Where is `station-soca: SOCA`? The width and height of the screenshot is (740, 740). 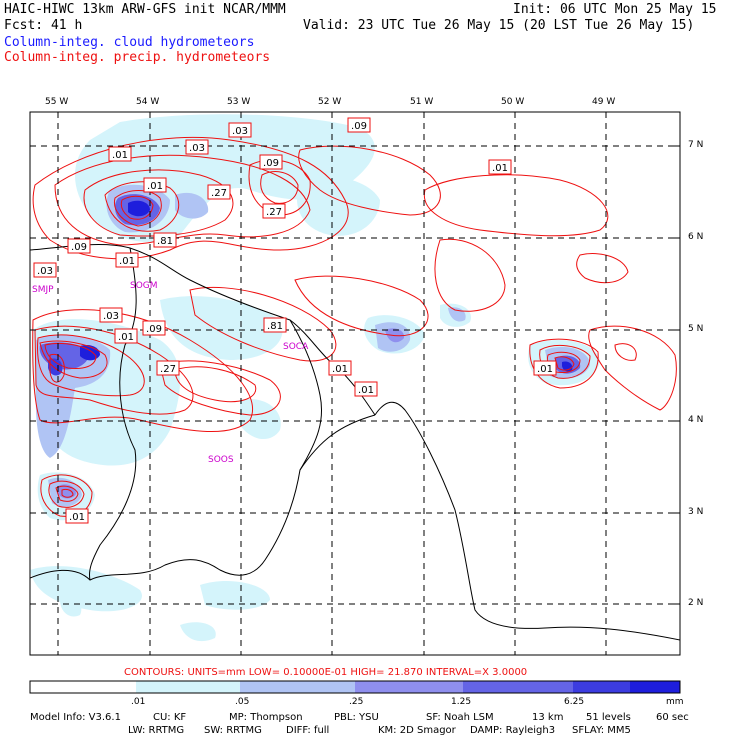 station-soca: SOCA is located at coordinates (296, 347).